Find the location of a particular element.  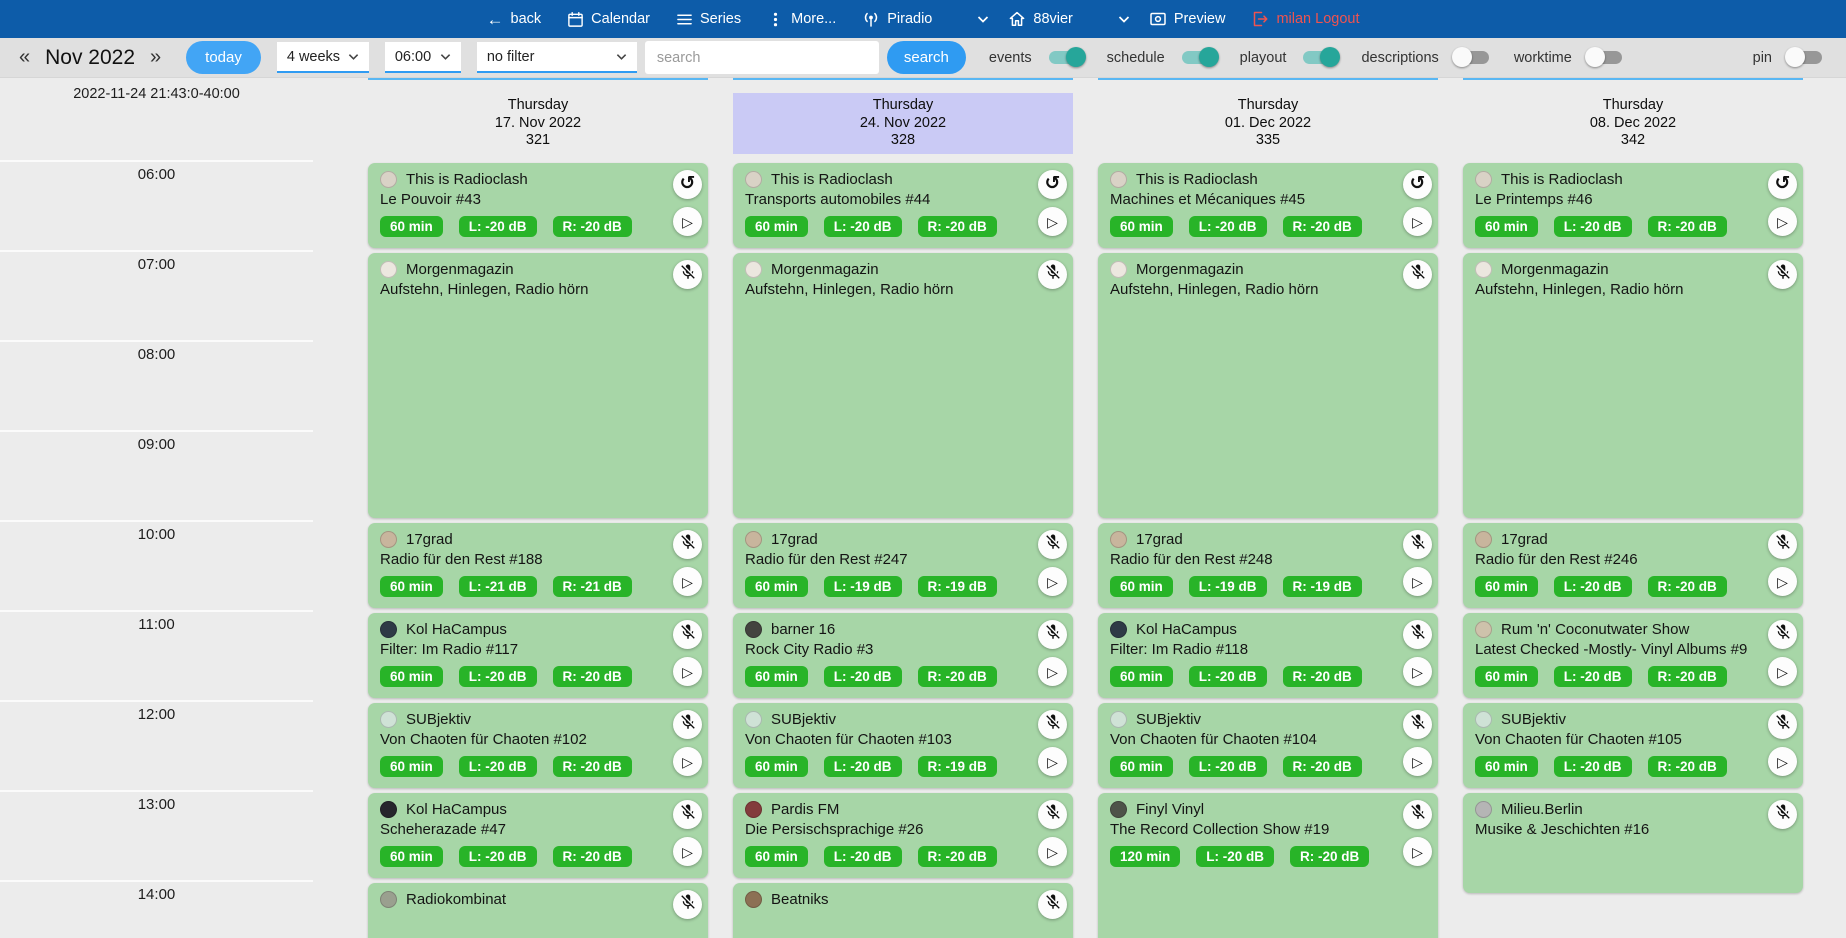

event-card: Milieu.Berlin Musike & Jeschichten #16 is located at coordinates (1633, 843).